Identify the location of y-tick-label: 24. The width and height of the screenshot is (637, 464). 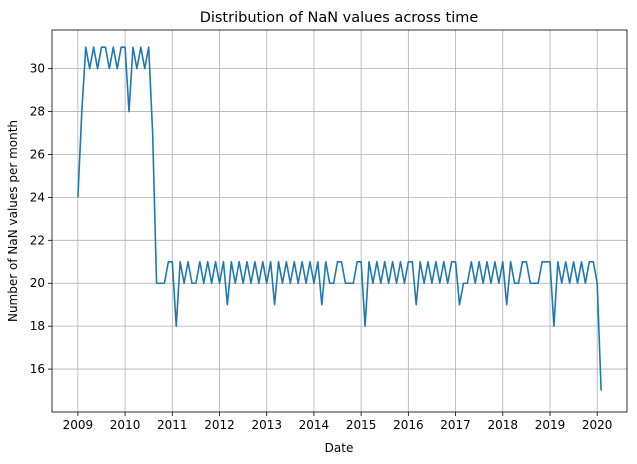
(37, 197).